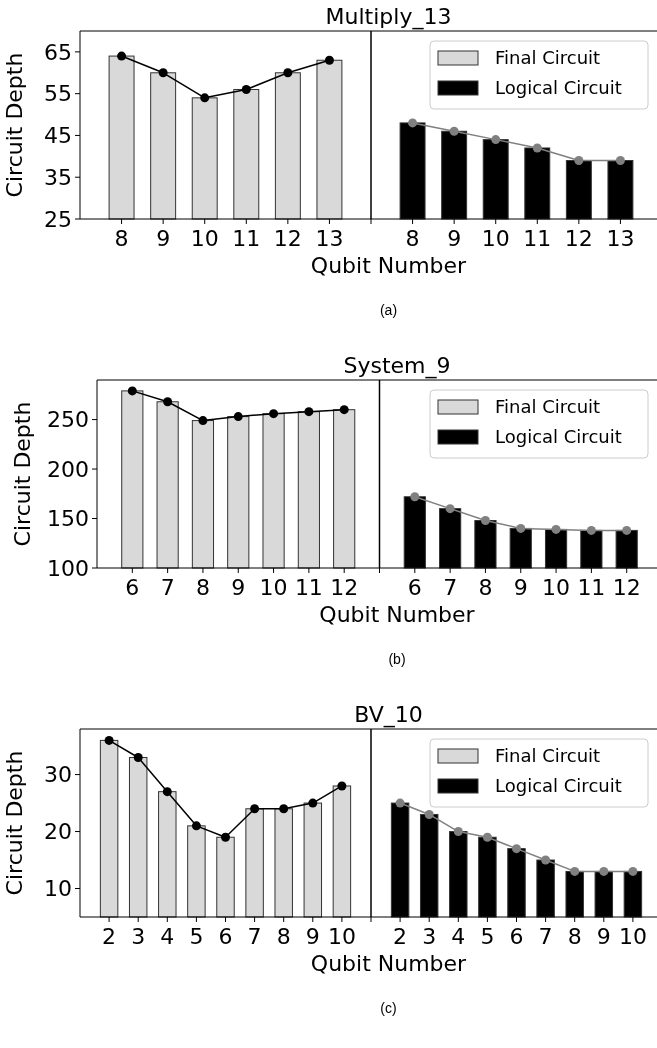 The width and height of the screenshot is (657, 1048). What do you see at coordinates (397, 659) in the screenshot?
I see `text: (b)` at bounding box center [397, 659].